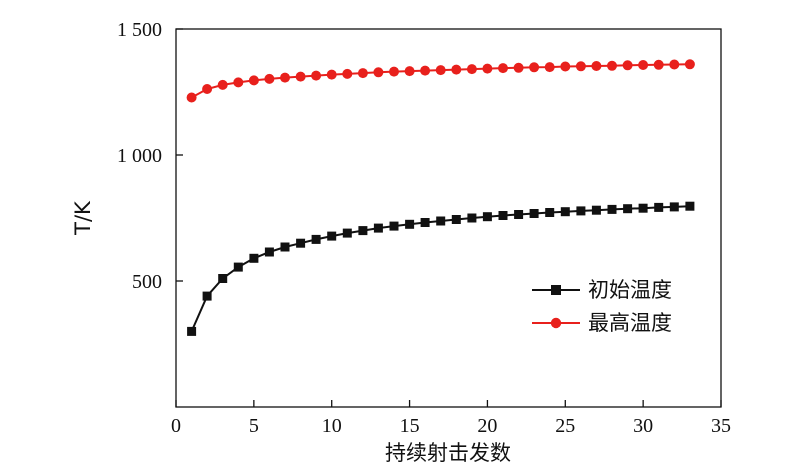  I want to click on y-tick-label: 1 000, so click(139, 156).